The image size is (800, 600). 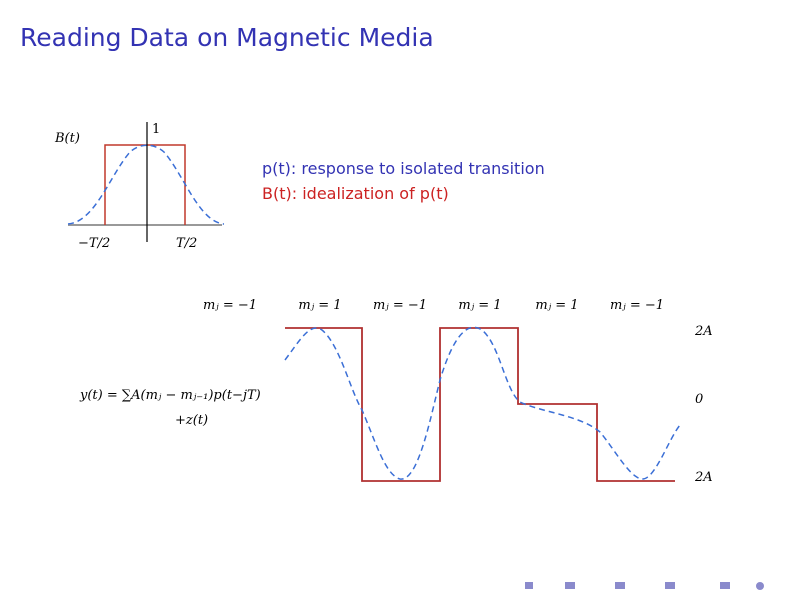 What do you see at coordinates (94, 243) in the screenshot?
I see `pulse-left-label: −T/2` at bounding box center [94, 243].